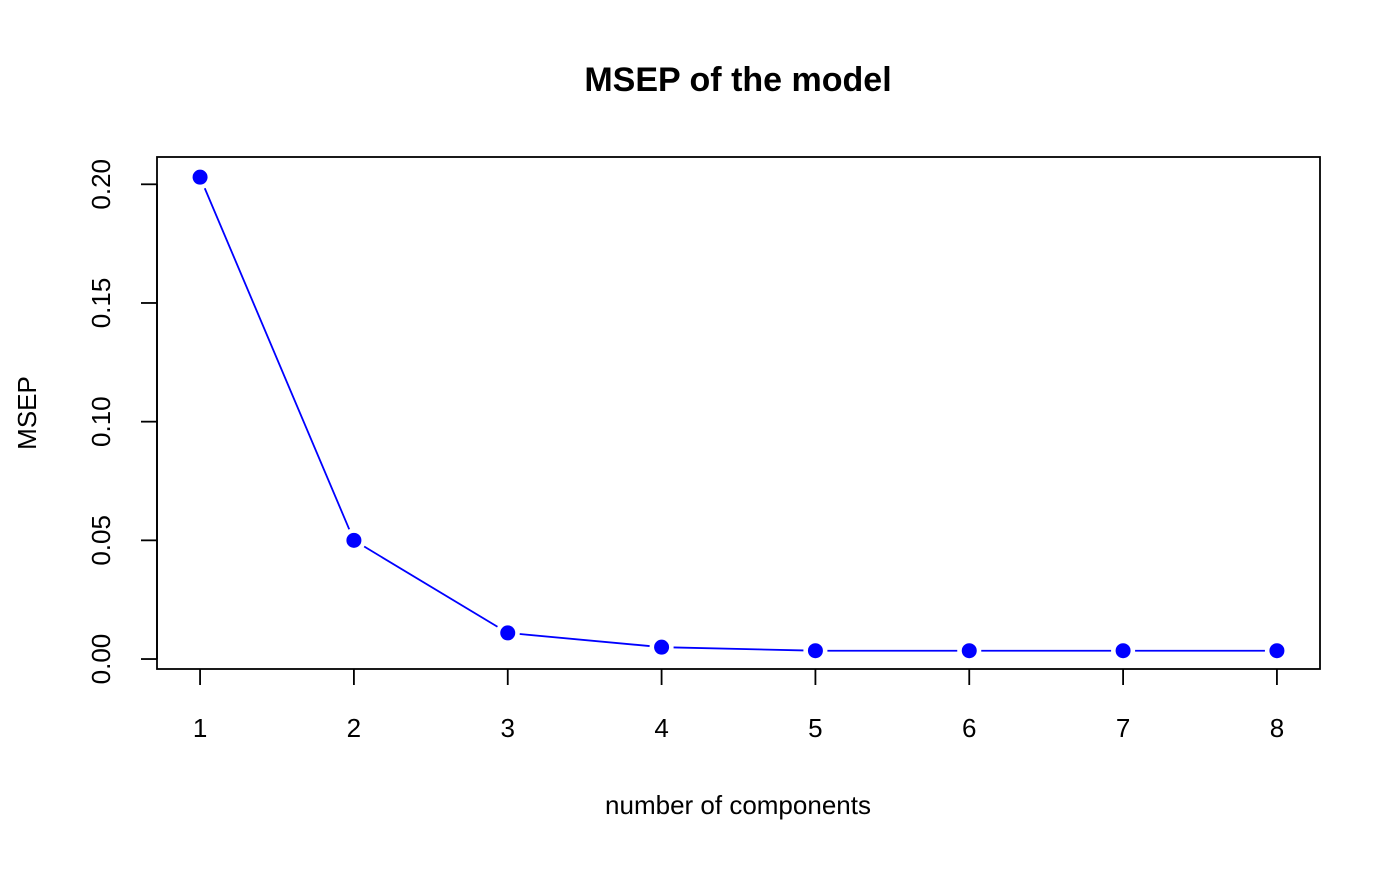 The image size is (1400, 870). I want to click on x-tick-label: 7, so click(1123, 728).